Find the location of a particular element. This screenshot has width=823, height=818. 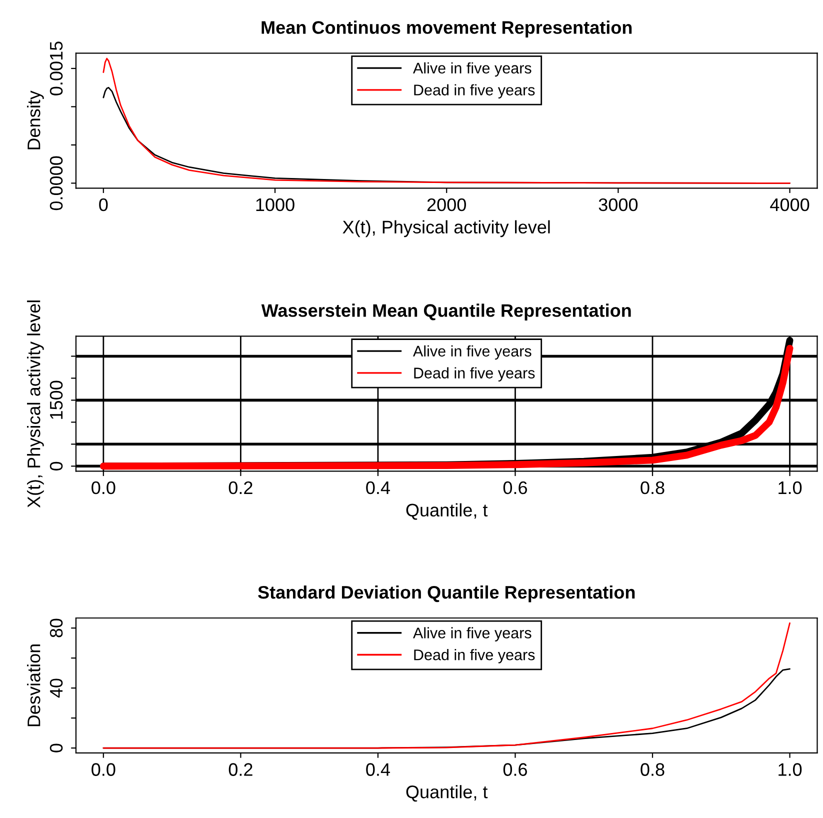

chart-title: Mean Continuos movement Representation is located at coordinates (447, 29).